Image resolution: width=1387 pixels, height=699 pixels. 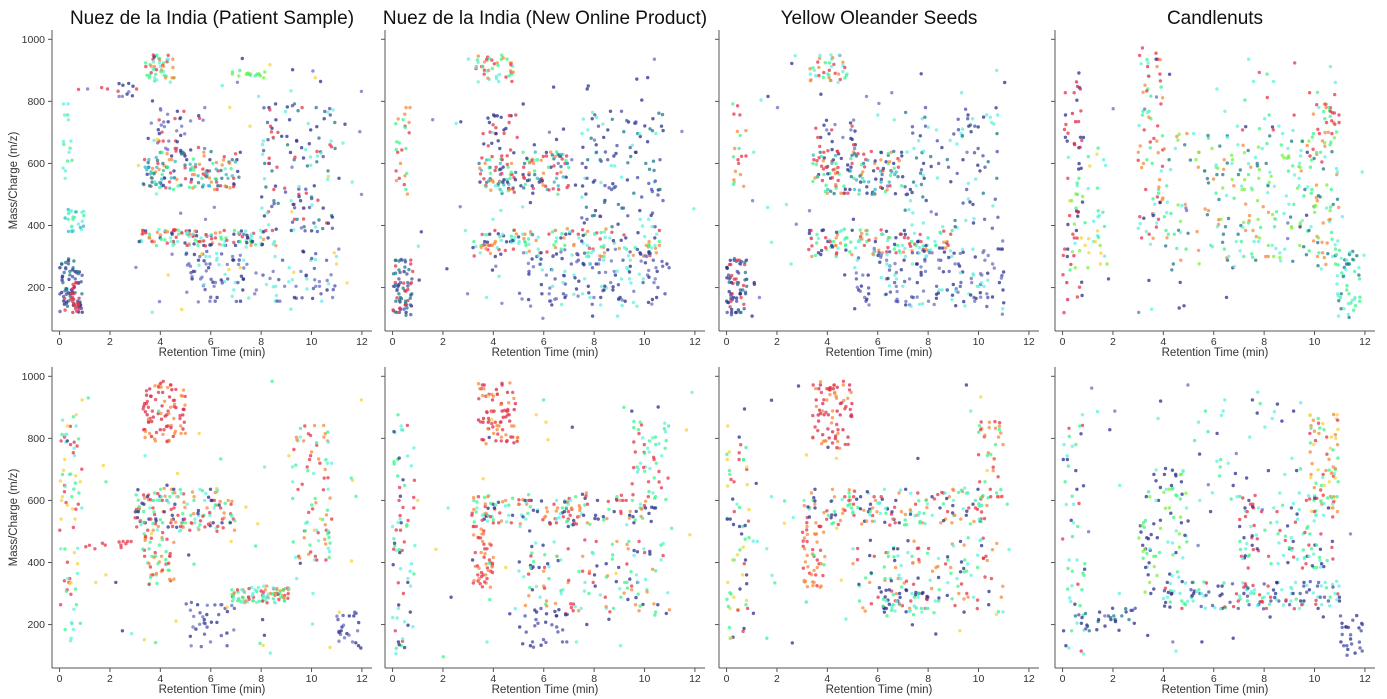 I want to click on x-tick-label: 12, so click(x=695, y=679).